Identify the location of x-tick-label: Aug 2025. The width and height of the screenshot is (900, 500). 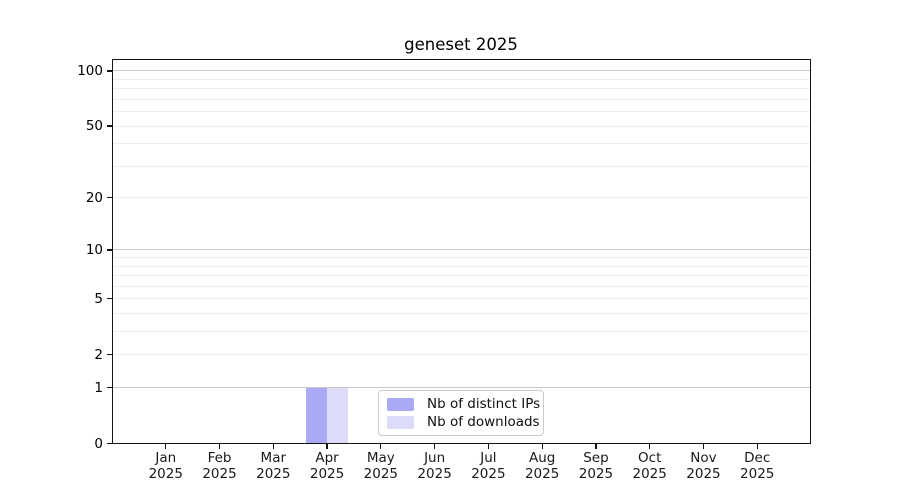
(542, 466).